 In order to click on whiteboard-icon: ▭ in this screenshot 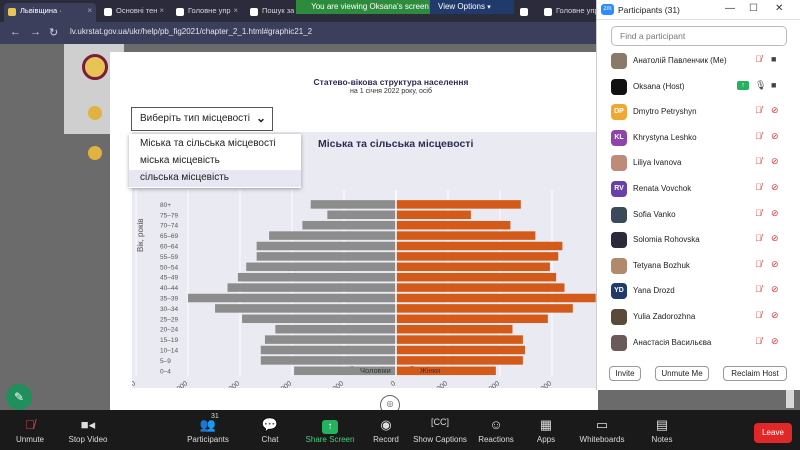, I will do `click(602, 424)`.